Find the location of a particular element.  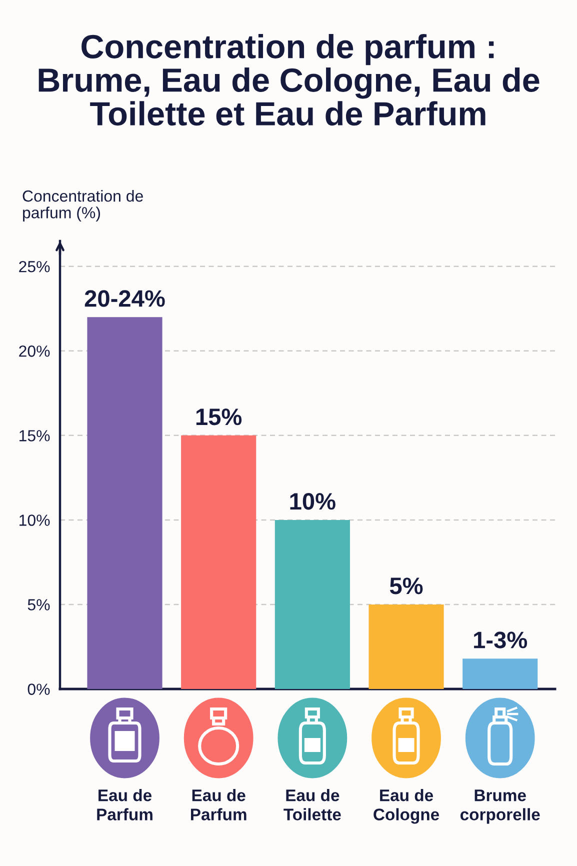

y-tick-label: 0% is located at coordinates (39, 689).